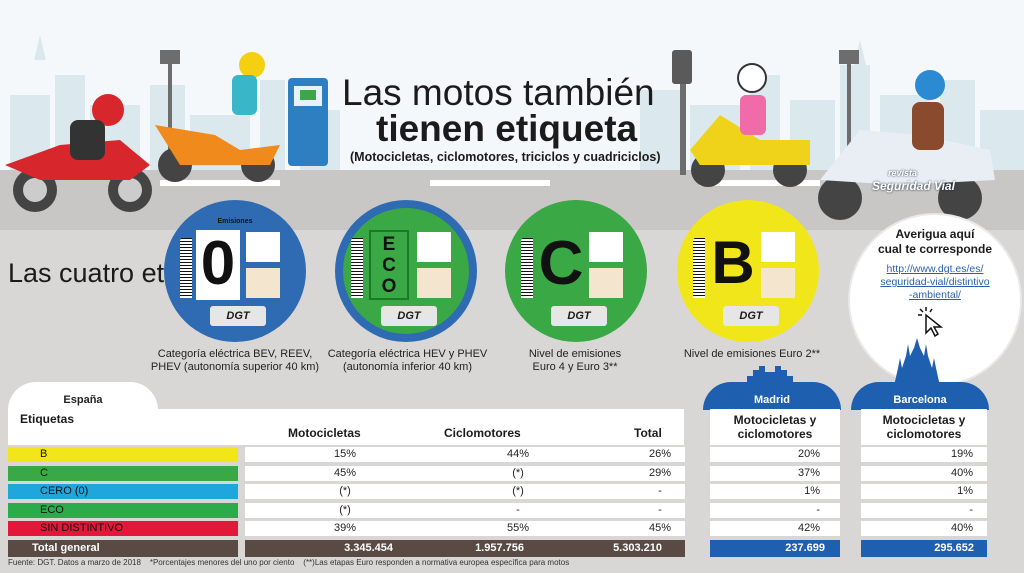 The width and height of the screenshot is (1024, 573). Describe the element at coordinates (648, 433) in the screenshot. I see `table-header-total: Total` at that location.